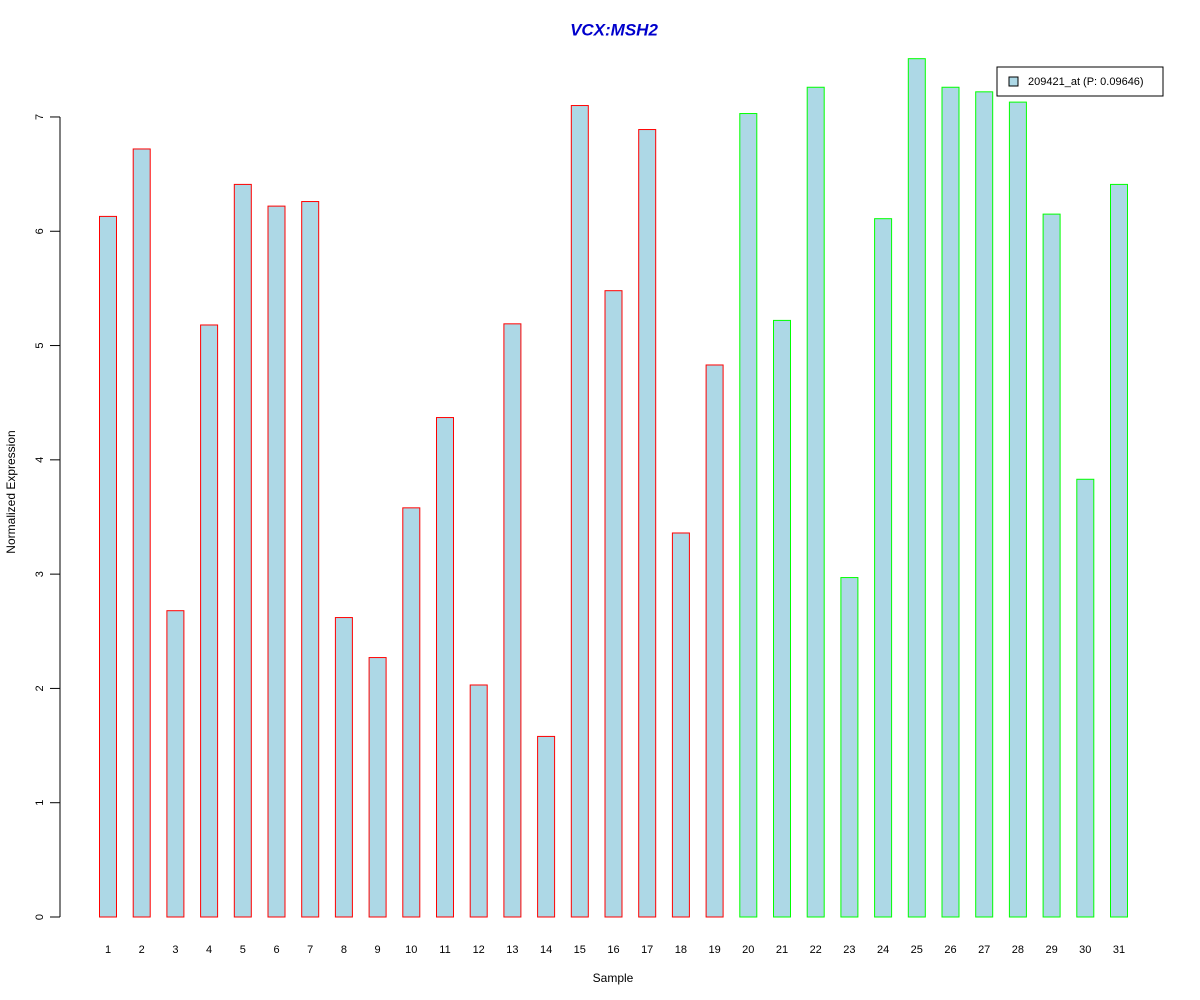  Describe the element at coordinates (444, 950) in the screenshot. I see `x-tick-label: 11` at that location.